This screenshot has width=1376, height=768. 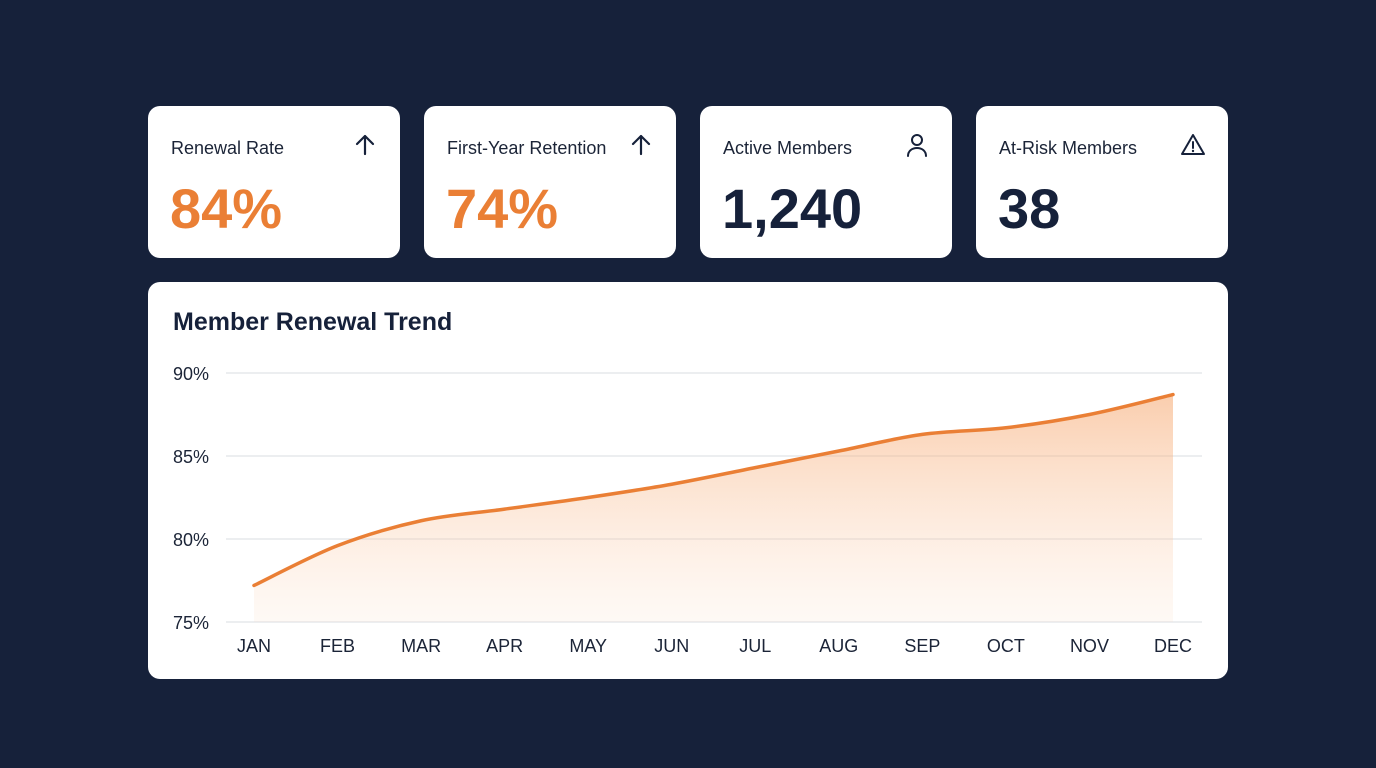 I want to click on user-icon, so click(x=917, y=145).